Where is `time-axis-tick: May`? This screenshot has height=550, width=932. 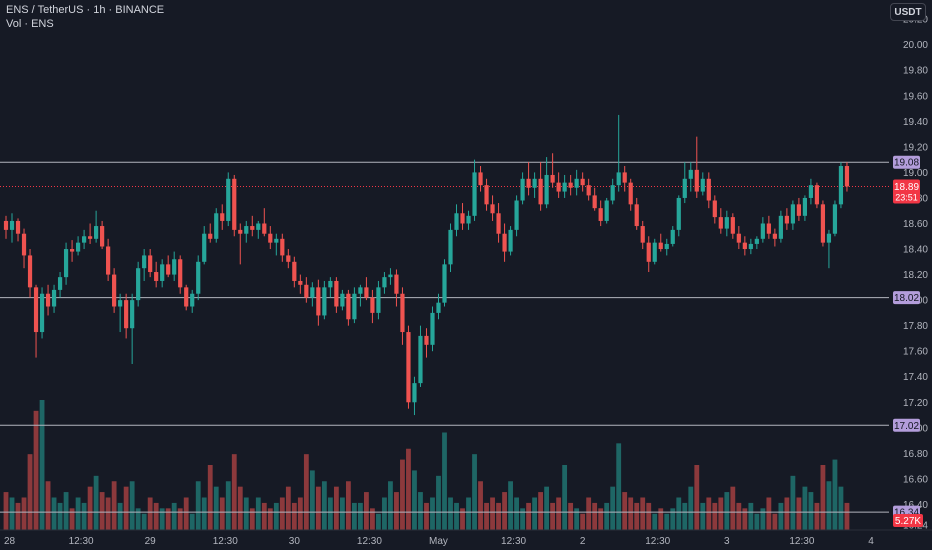 time-axis-tick: May is located at coordinates (438, 541).